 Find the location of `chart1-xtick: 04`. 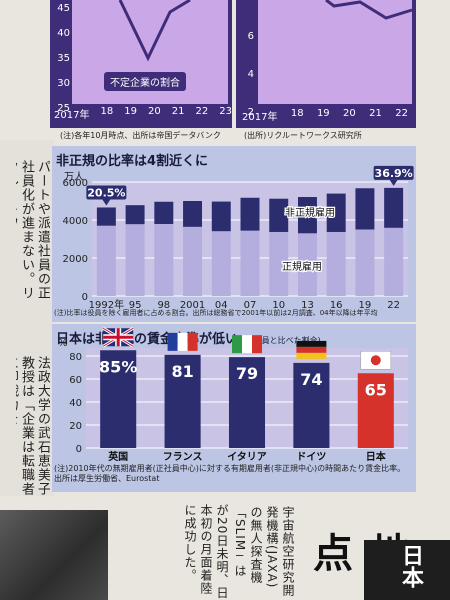

chart1-xtick: 04 is located at coordinates (221, 305).